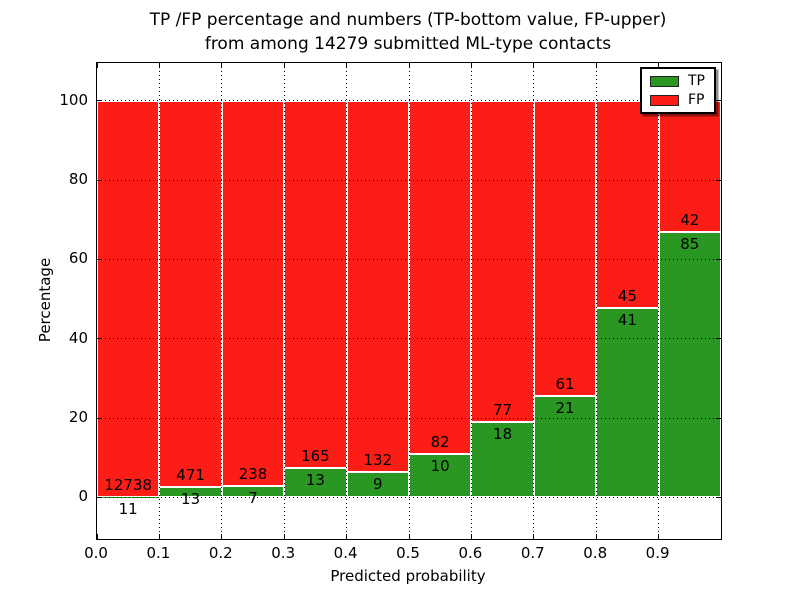 The width and height of the screenshot is (800, 600). I want to click on fp-count-label: 132, so click(378, 460).